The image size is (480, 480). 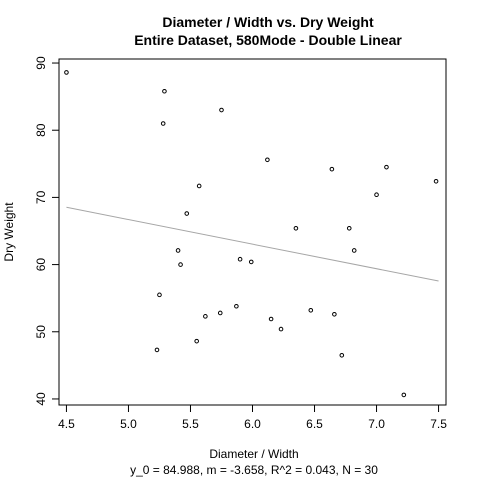 I want to click on y-tick-label: 50, so click(x=41, y=332).